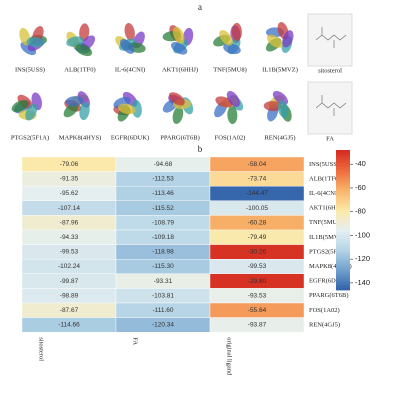 The width and height of the screenshot is (400, 400). What do you see at coordinates (80, 137) in the screenshot?
I see `structure-label: MAPK8(4HYS)` at bounding box center [80, 137].